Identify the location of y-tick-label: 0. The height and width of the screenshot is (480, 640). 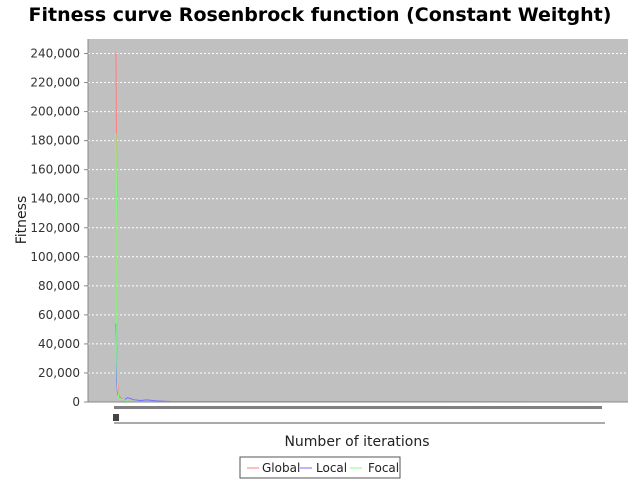
(76, 402).